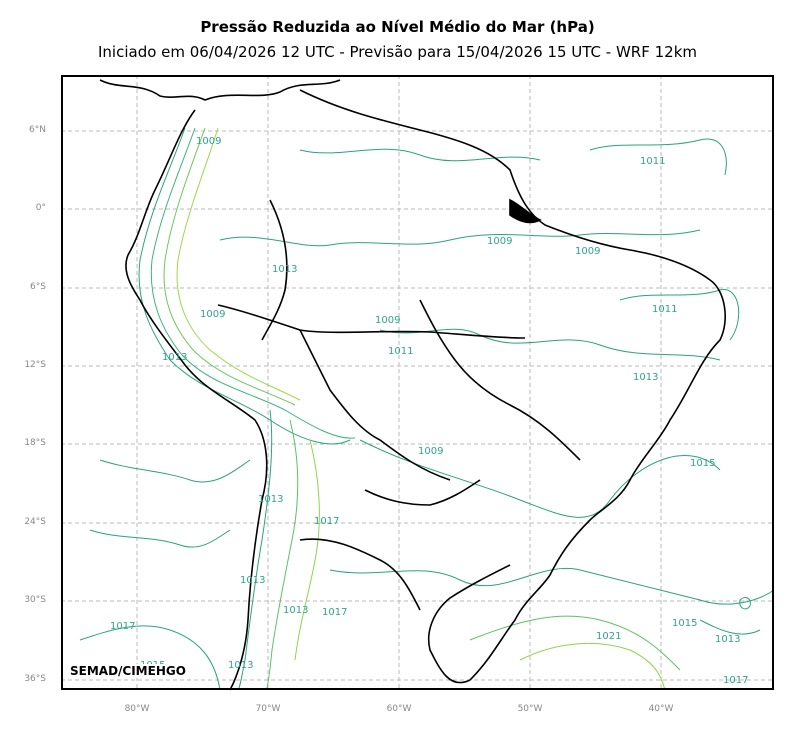 The width and height of the screenshot is (795, 735). Describe the element at coordinates (35, 679) in the screenshot. I see `lat-label: 36°S` at that location.